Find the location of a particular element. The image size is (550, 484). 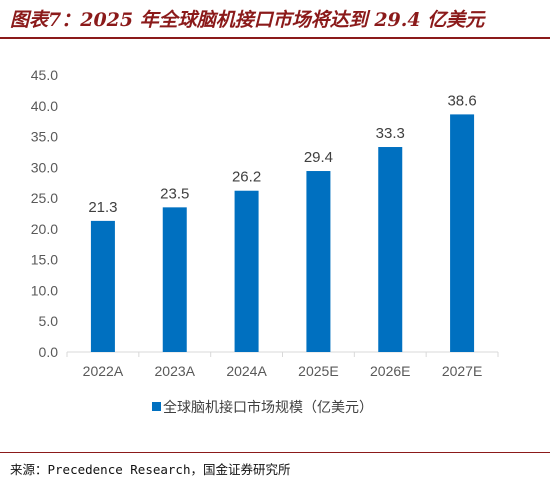

title-divider is located at coordinates (275, 38).